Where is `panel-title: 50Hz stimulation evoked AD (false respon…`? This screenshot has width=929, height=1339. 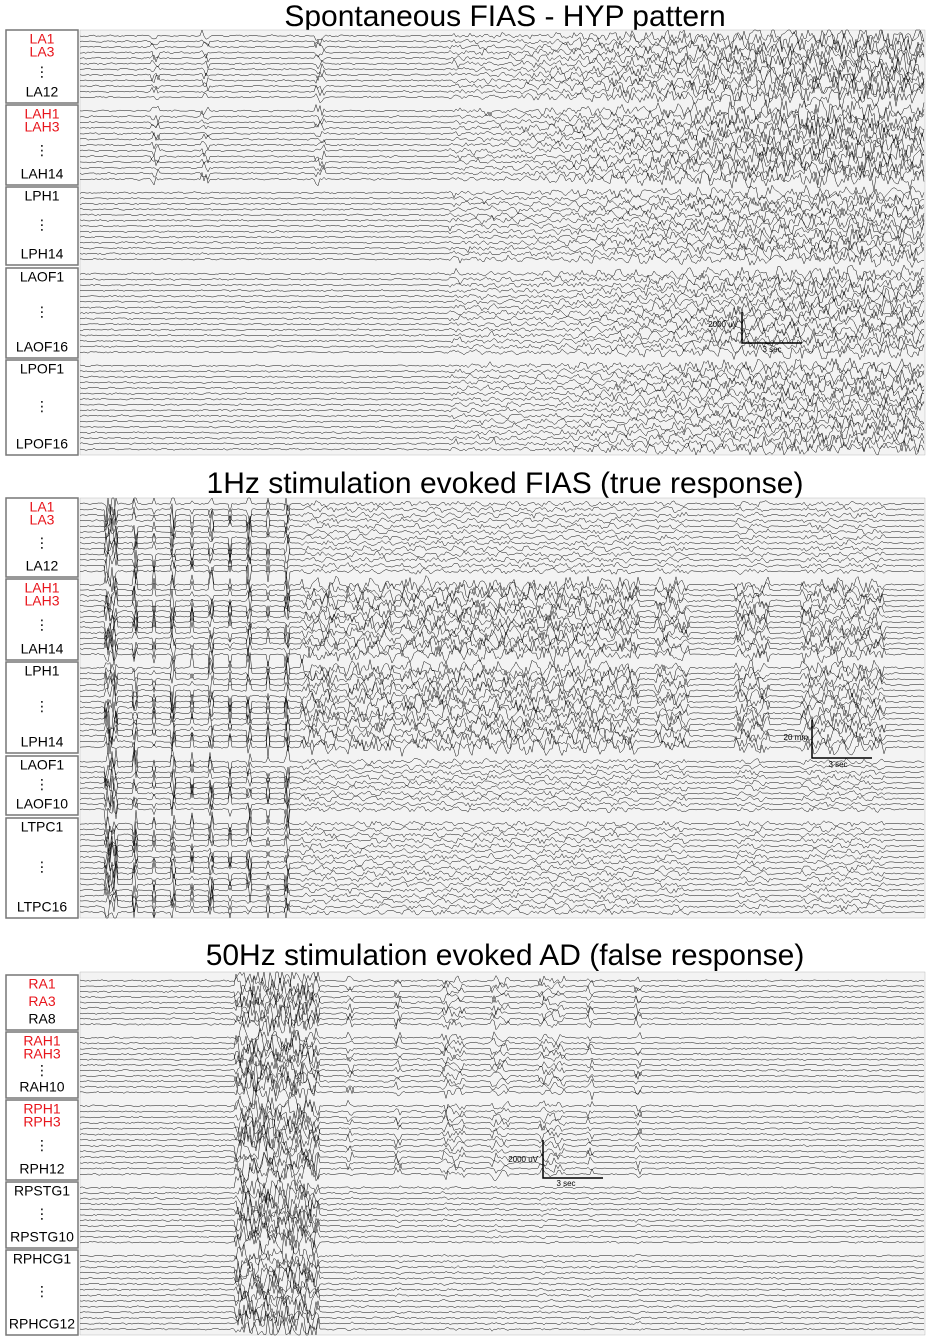
panel-title: 50Hz stimulation evoked AD (false respon… is located at coordinates (505, 955).